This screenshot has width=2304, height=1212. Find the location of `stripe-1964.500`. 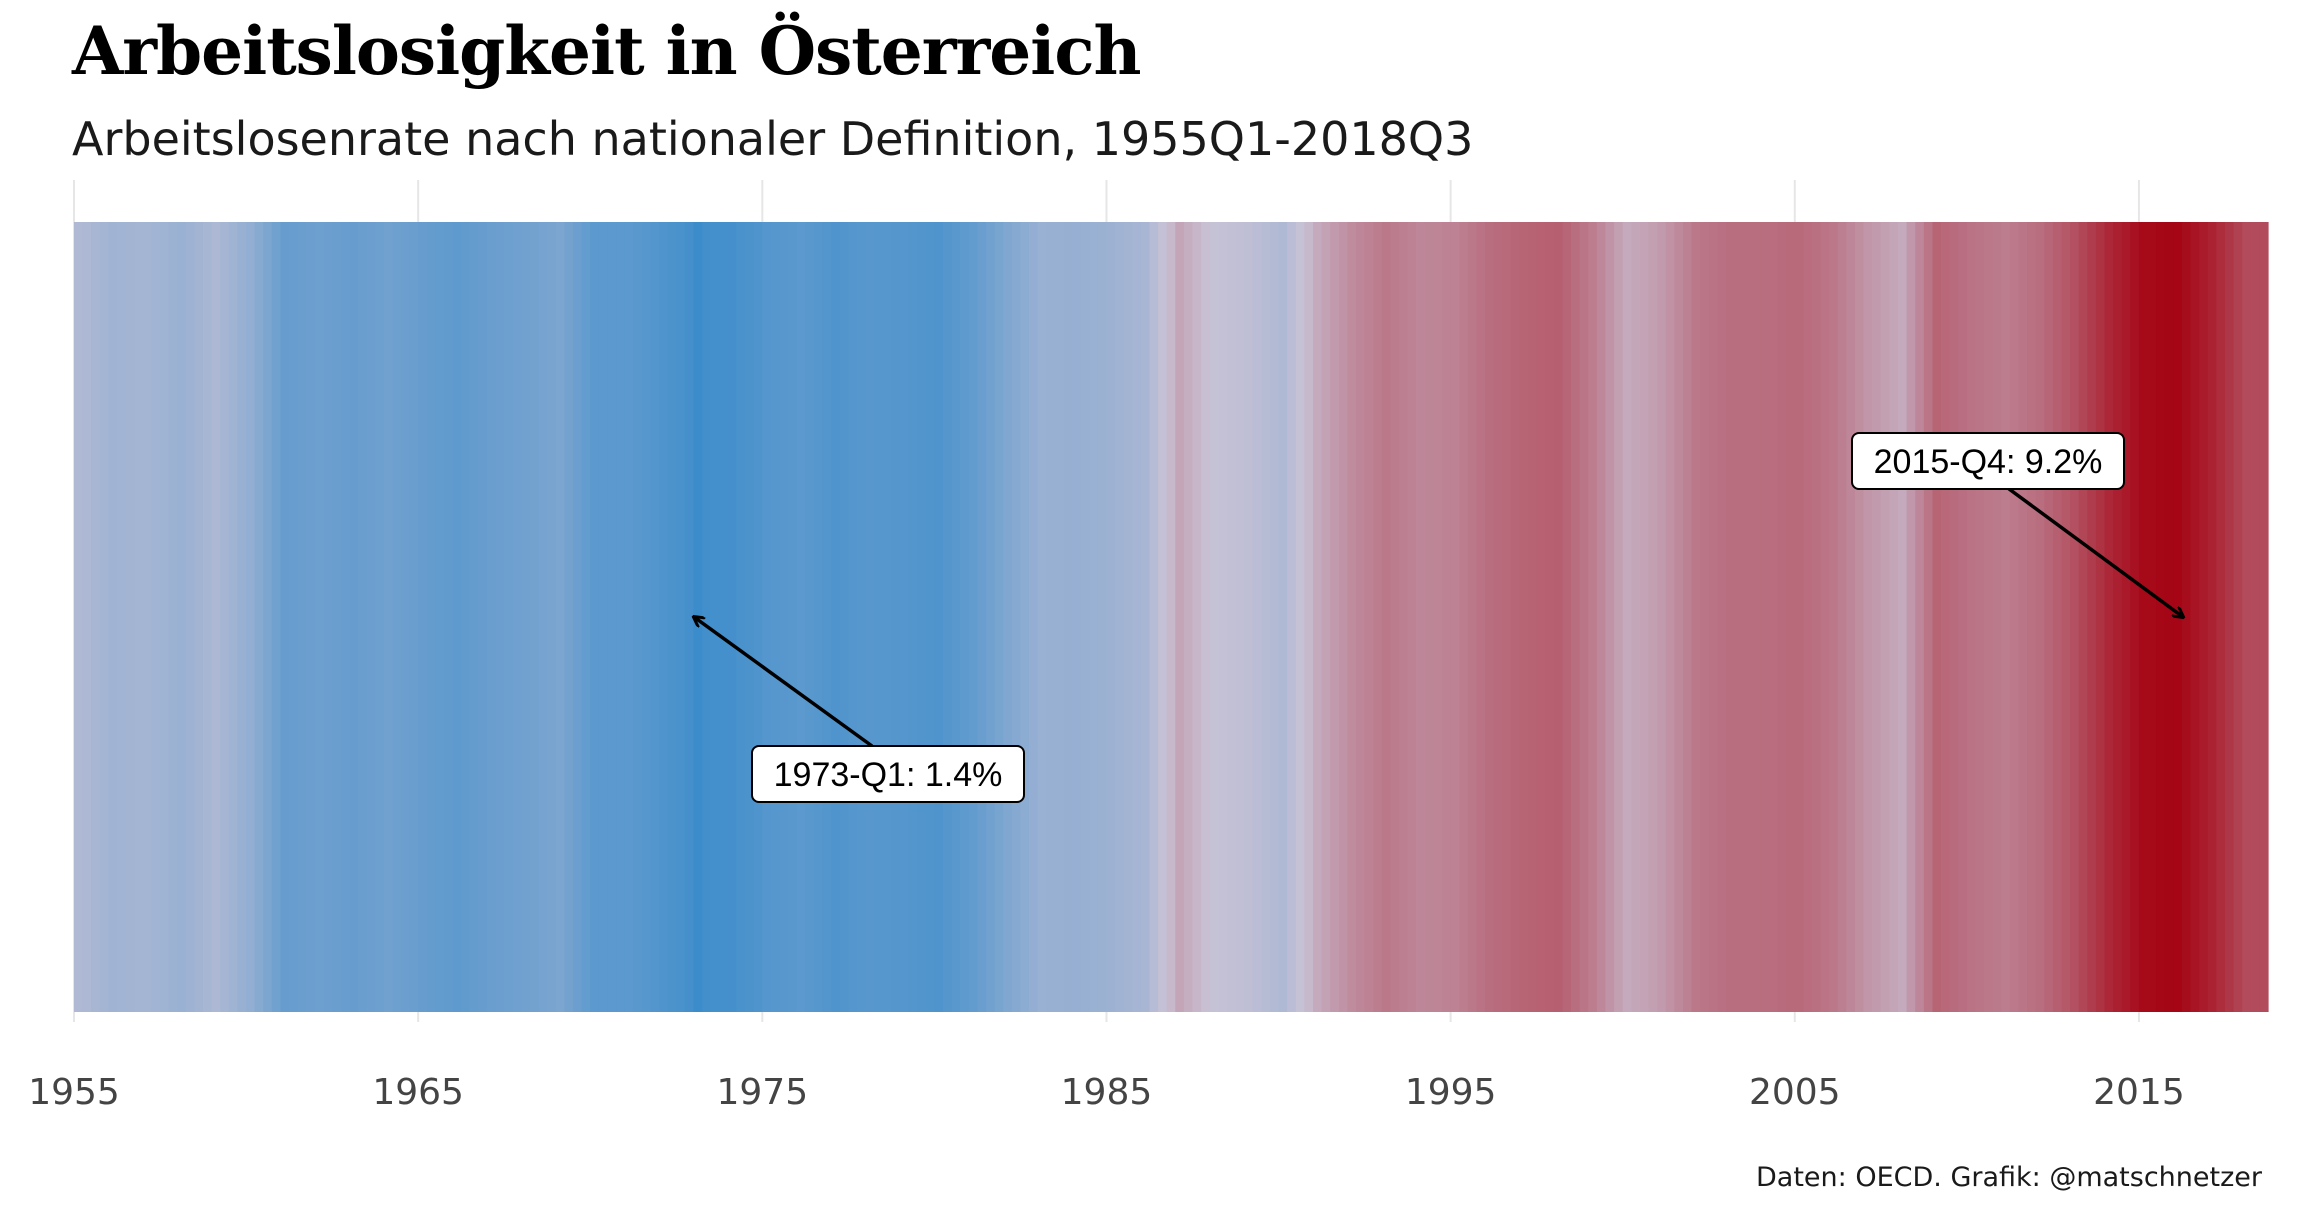

stripe-1964.500 is located at coordinates (405, 617).